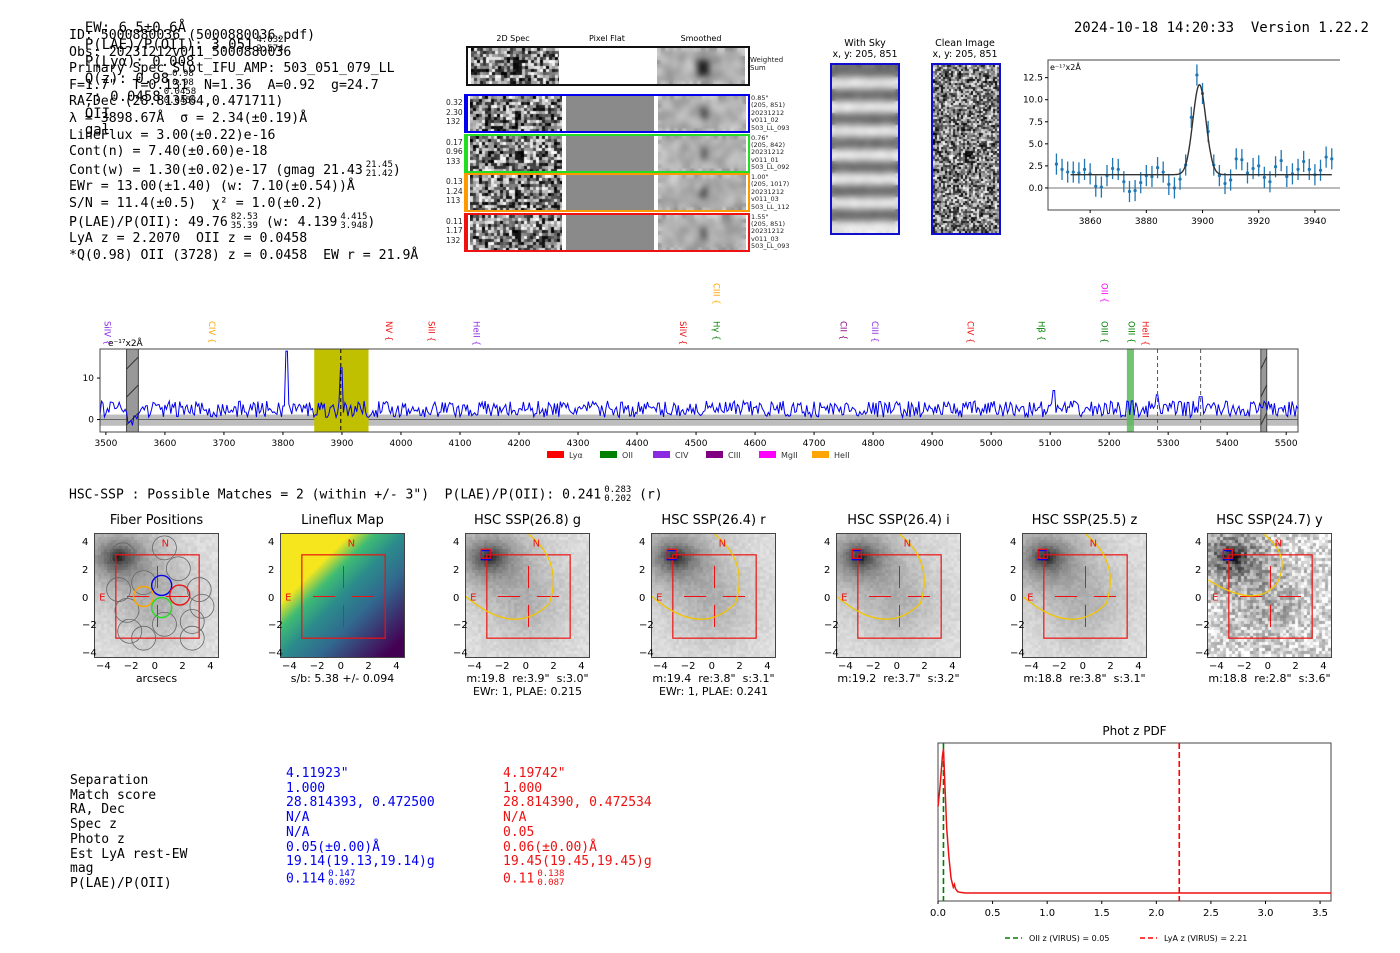 This screenshot has width=1400, height=953. What do you see at coordinates (760, 177) in the screenshot?
I see `fiber-meta-line: 1.00"` at bounding box center [760, 177].